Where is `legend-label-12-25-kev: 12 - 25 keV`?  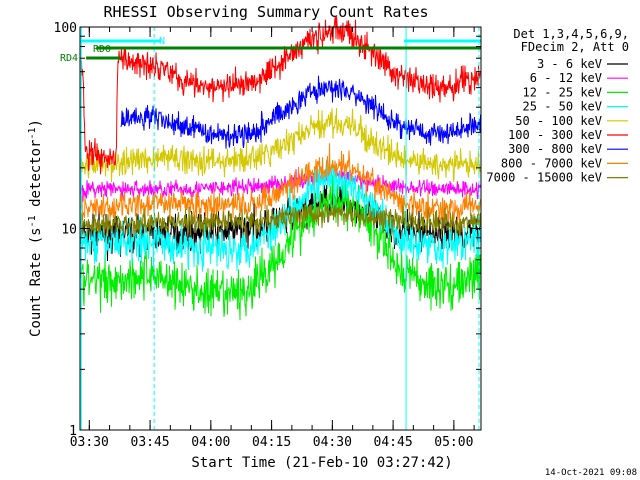 legend-label-12-25-kev: 12 - 25 keV is located at coordinates (562, 92).